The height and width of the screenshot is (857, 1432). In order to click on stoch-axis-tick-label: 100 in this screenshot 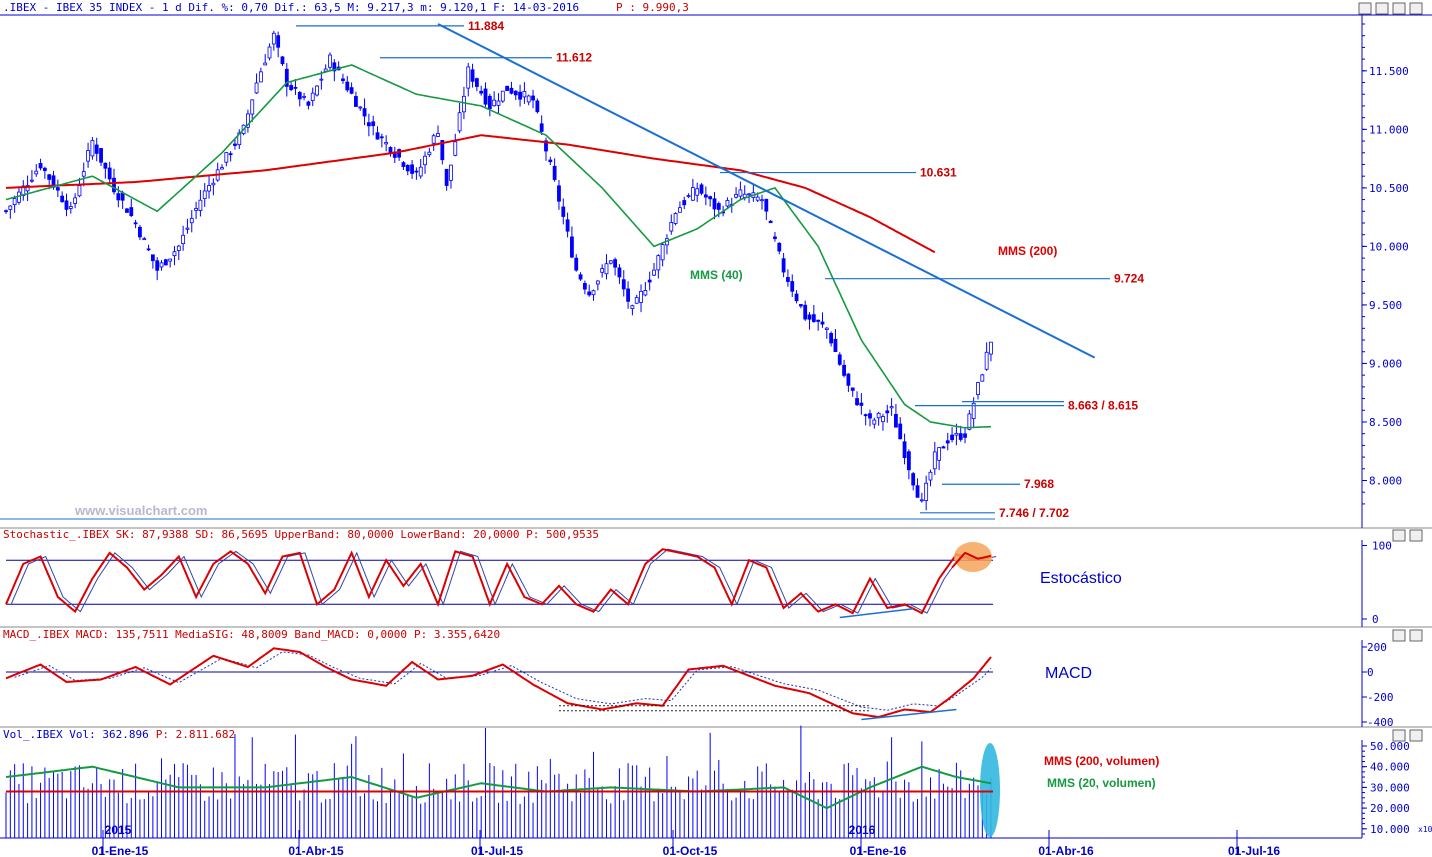, I will do `click(1382, 546)`.